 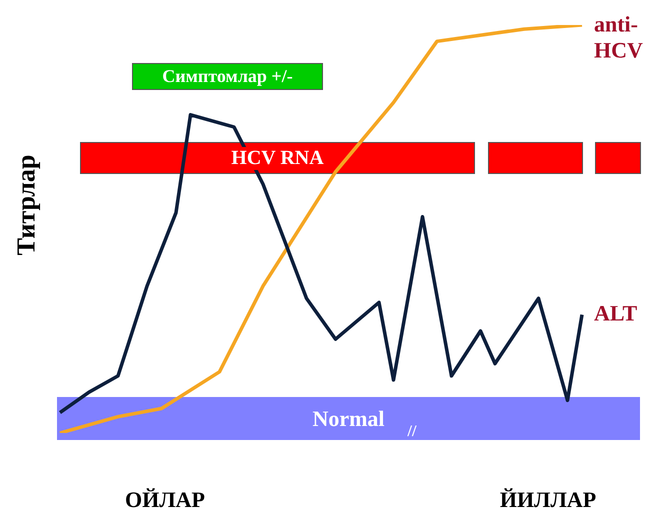 What do you see at coordinates (618, 37) in the screenshot?
I see `series-label: anti-HCV` at bounding box center [618, 37].